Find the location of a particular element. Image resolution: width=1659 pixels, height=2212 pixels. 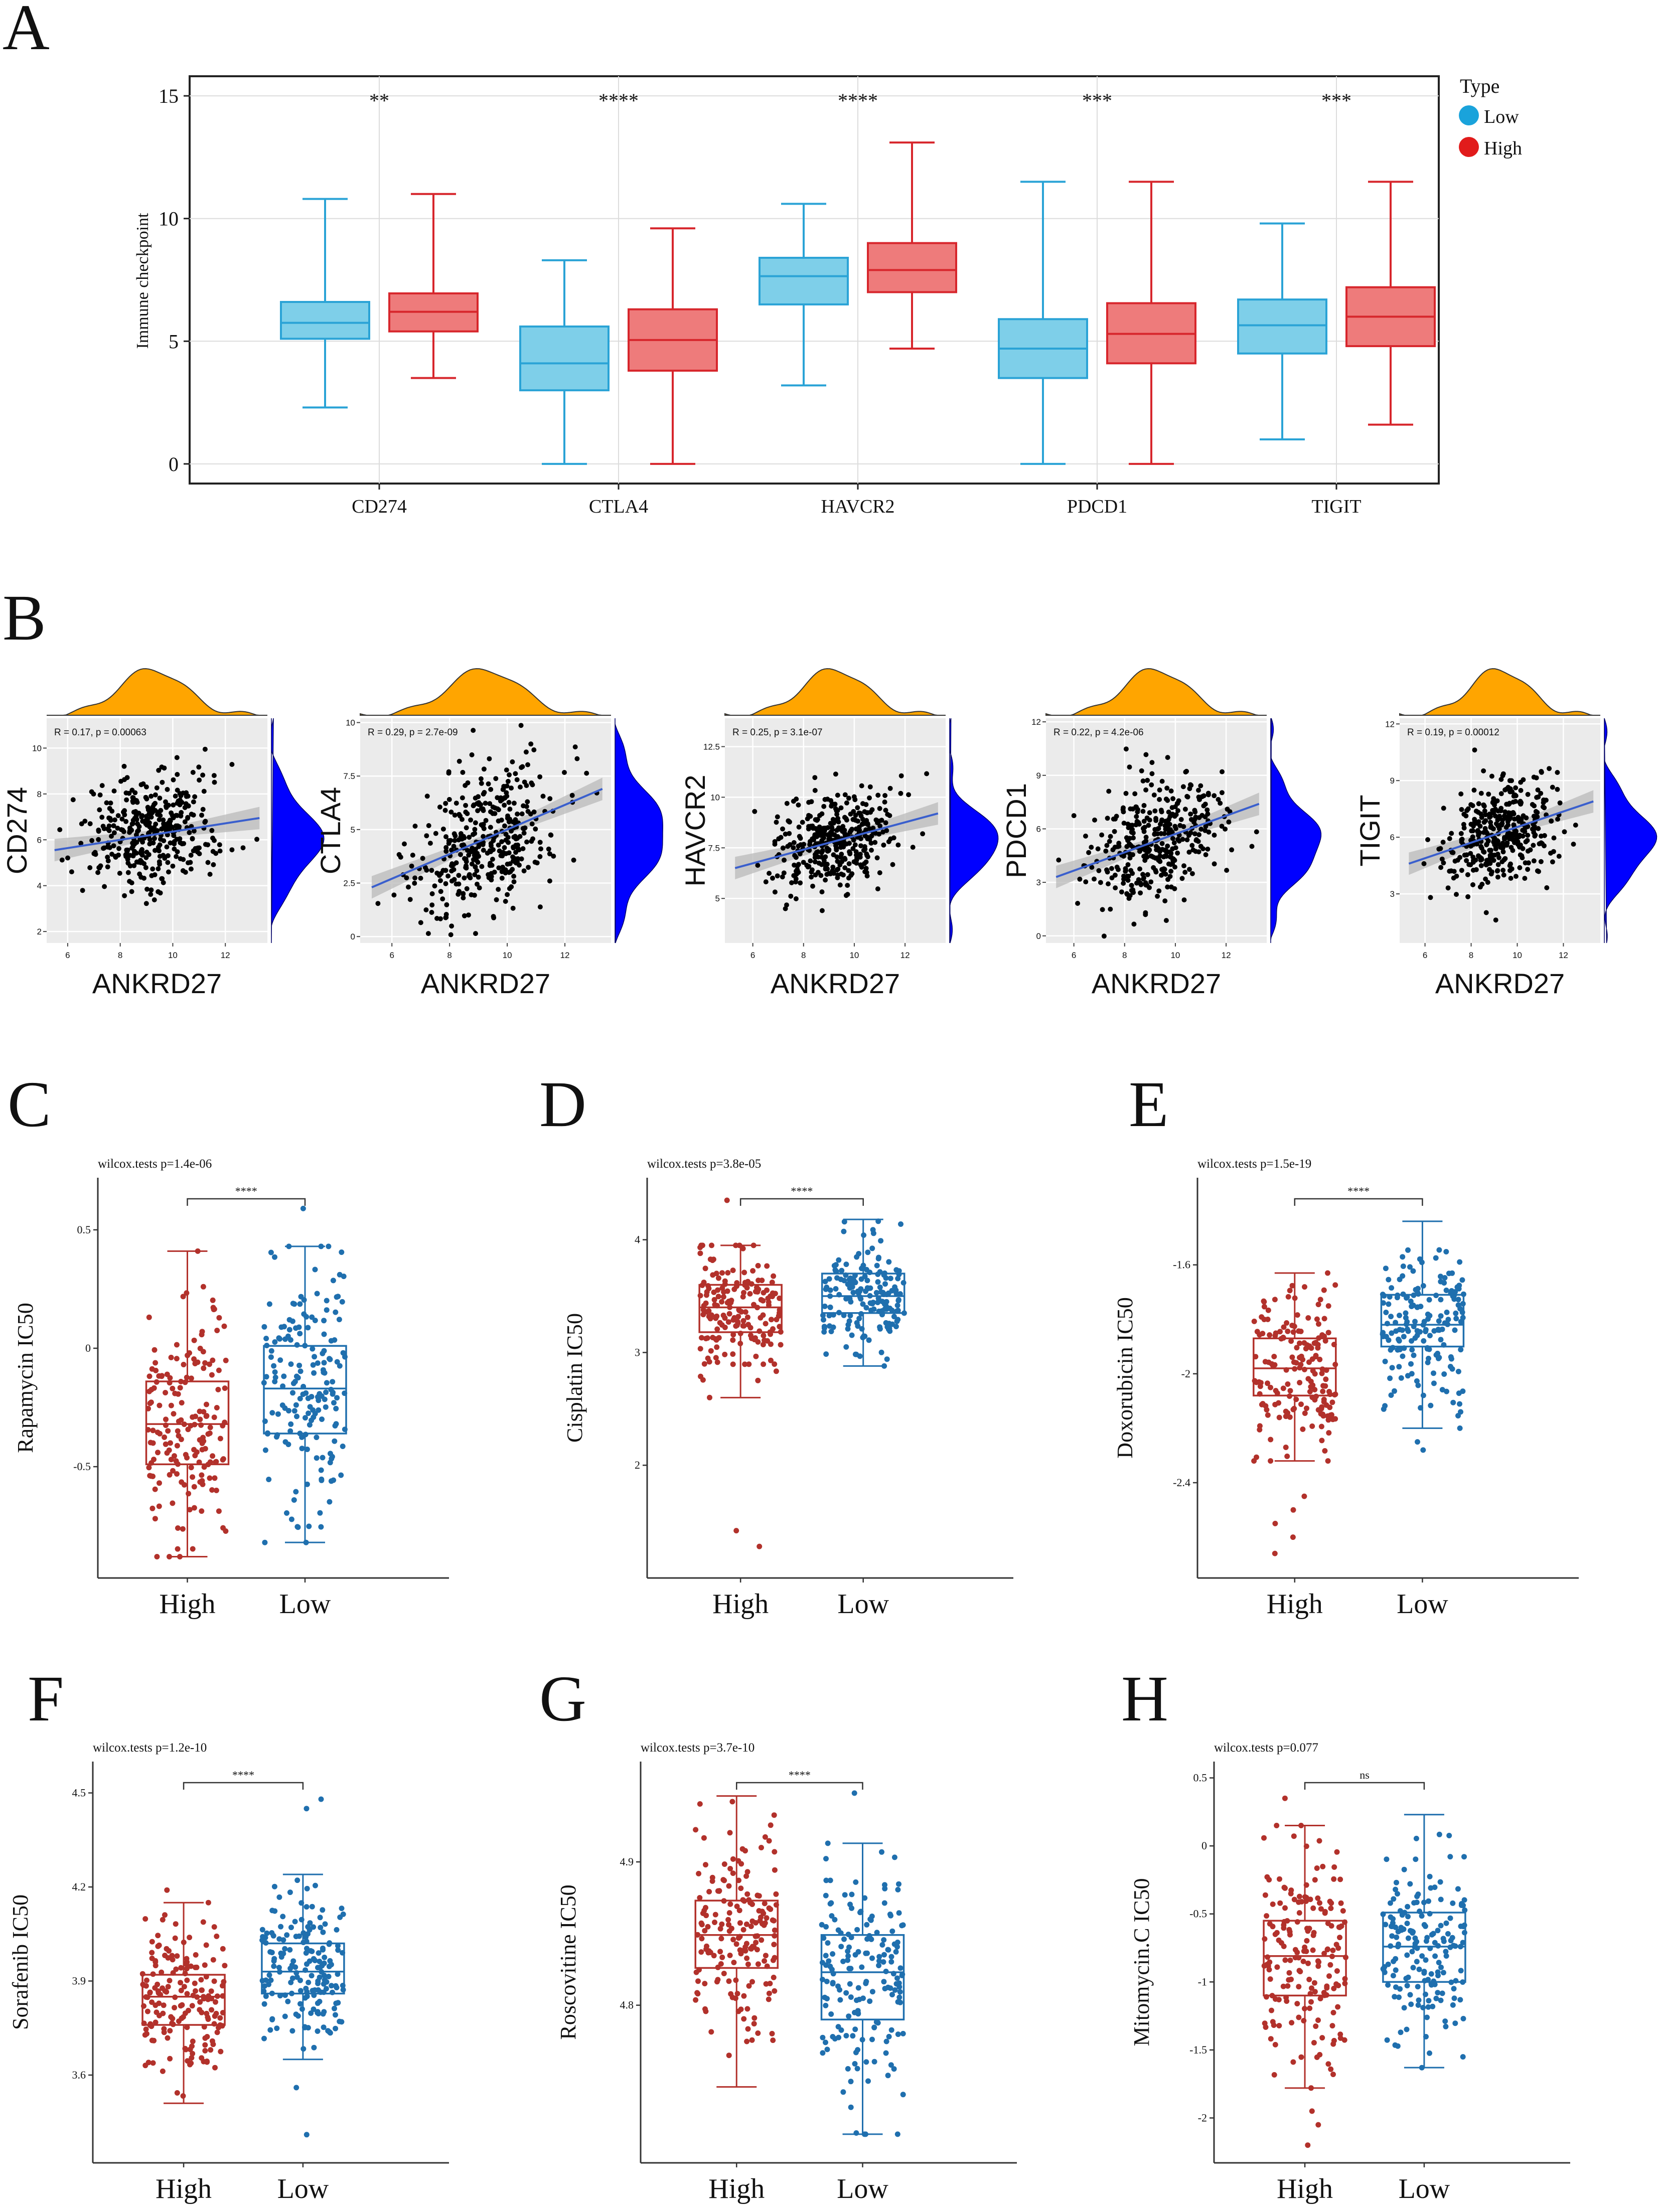

panel-a-significance-mark: **** is located at coordinates (858, 100).